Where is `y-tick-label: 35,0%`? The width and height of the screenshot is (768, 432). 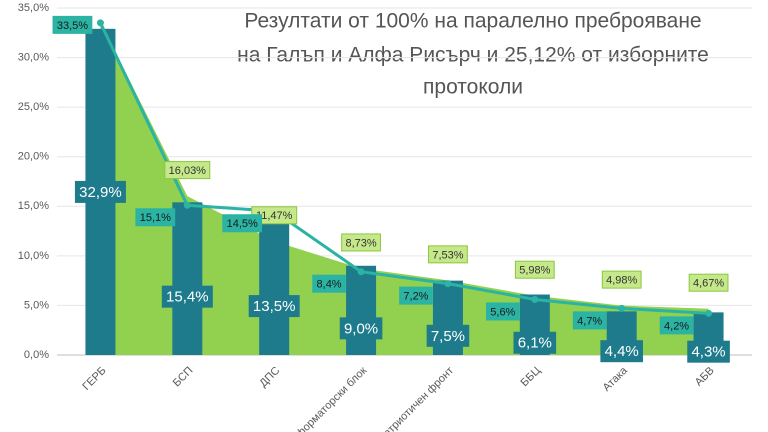
y-tick-label: 35,0% is located at coordinates (33, 8).